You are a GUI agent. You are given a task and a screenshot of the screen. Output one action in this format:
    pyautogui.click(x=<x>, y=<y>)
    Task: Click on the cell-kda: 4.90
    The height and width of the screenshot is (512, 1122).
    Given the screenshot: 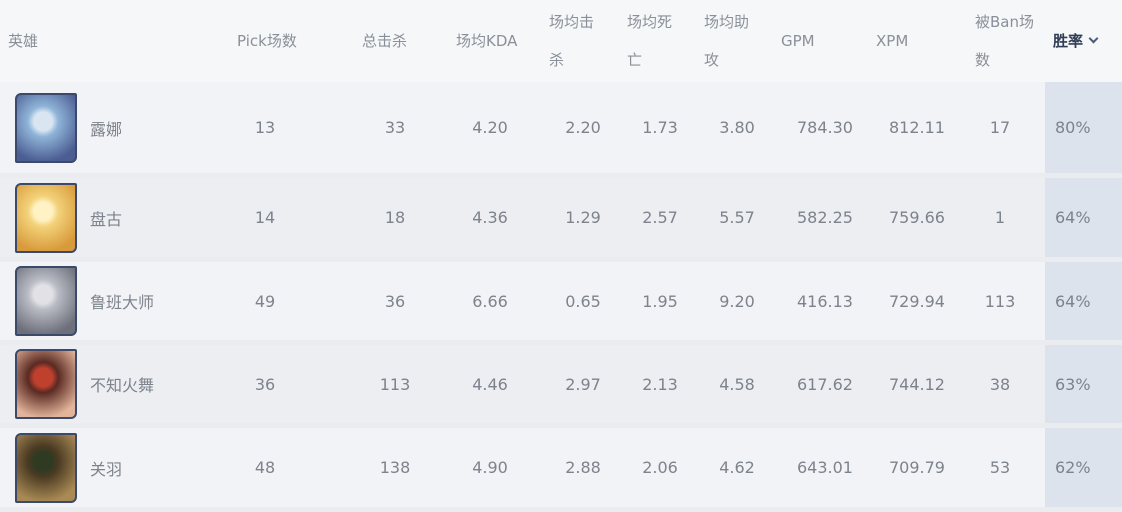 What is the action you would take?
    pyautogui.click(x=490, y=467)
    